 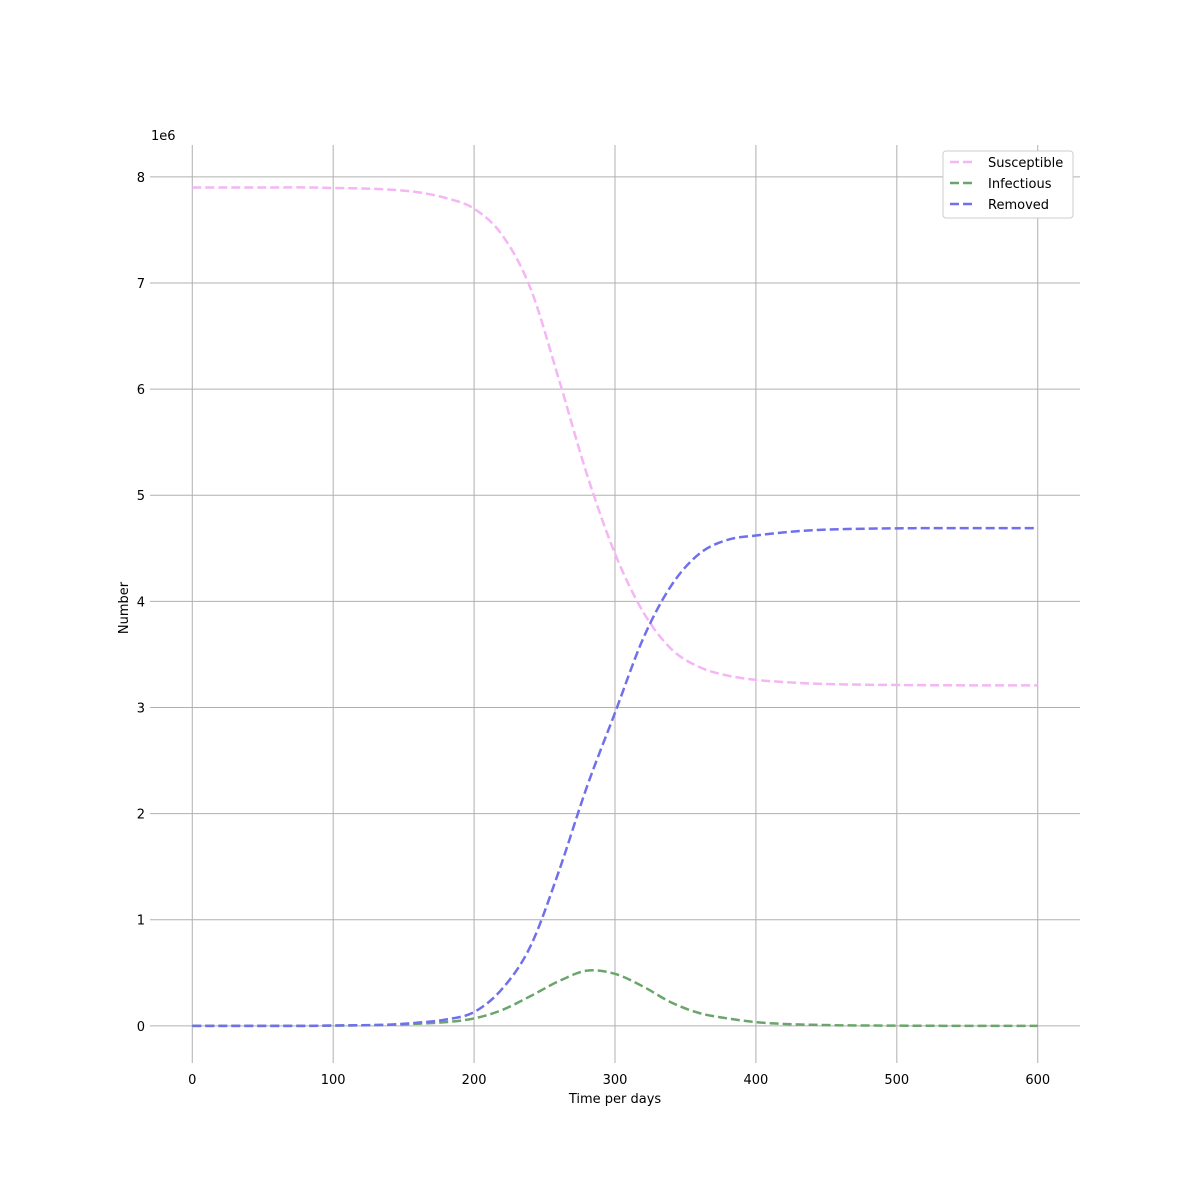 What do you see at coordinates (896, 1080) in the screenshot?
I see `x-tick-label: 500` at bounding box center [896, 1080].